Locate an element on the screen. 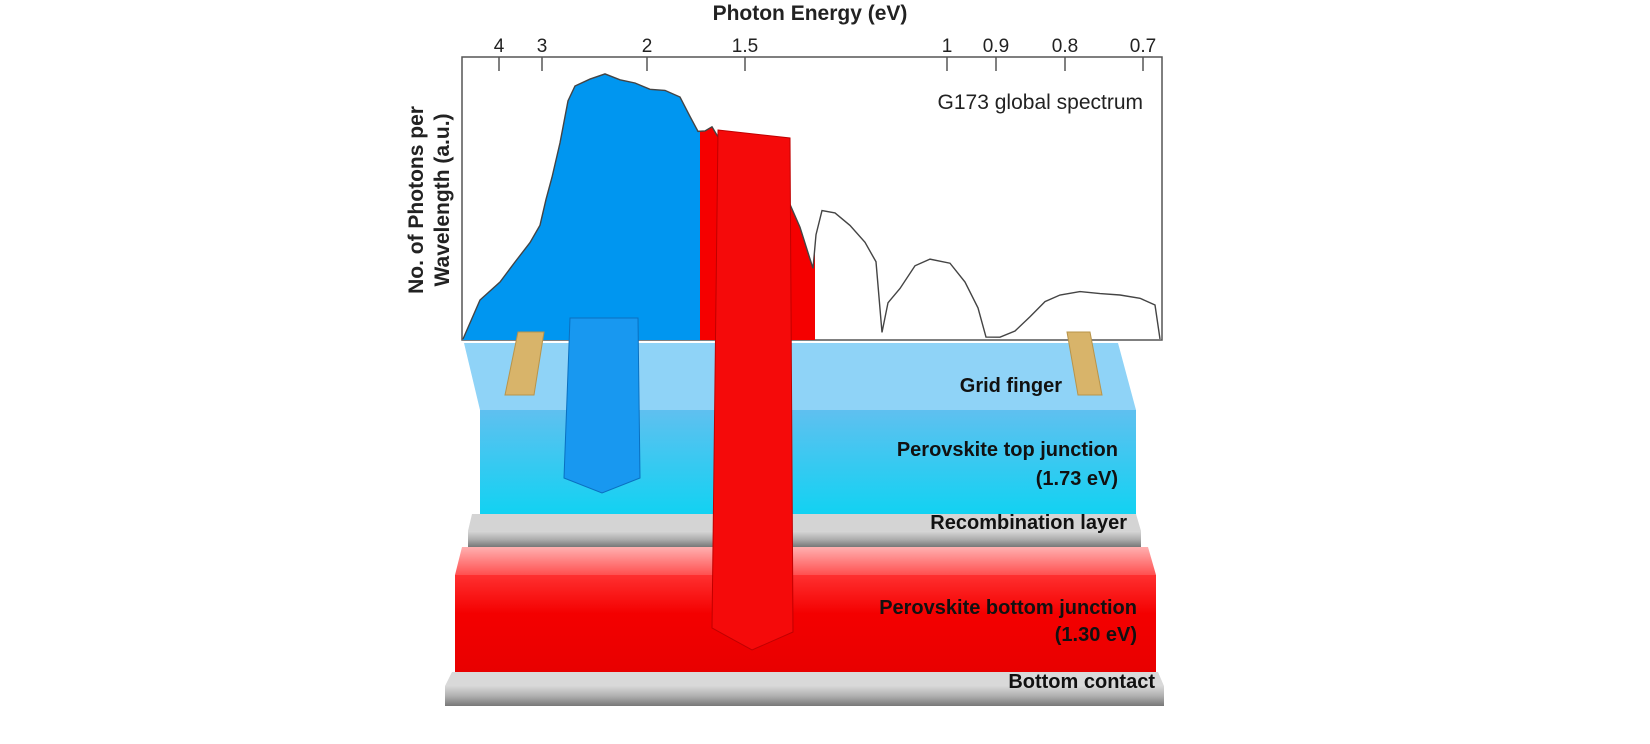 The height and width of the screenshot is (744, 1650). label-bottom-junction: Perovskite bottom junction is located at coordinates (1008, 608).